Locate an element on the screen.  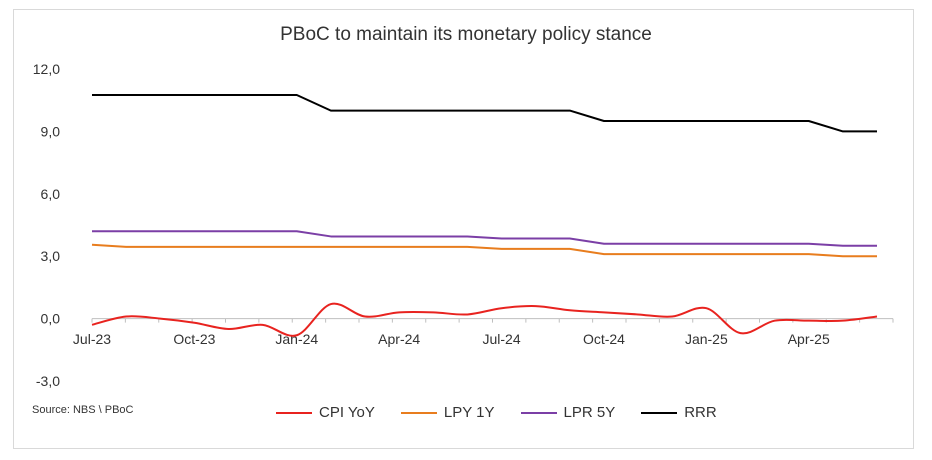
legend-item-lpy-1y: LPY 1Y is located at coordinates (447, 412).